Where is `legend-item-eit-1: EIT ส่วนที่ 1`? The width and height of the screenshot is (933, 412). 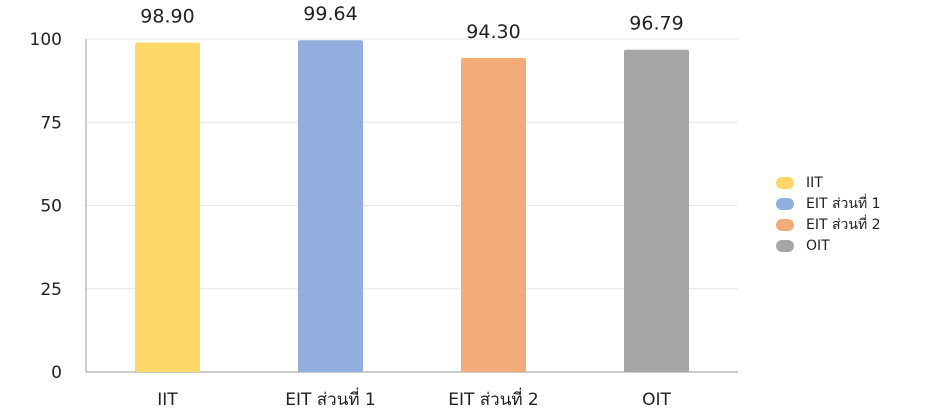 legend-item-eit-1: EIT ส่วนที่ 1 is located at coordinates (828, 203).